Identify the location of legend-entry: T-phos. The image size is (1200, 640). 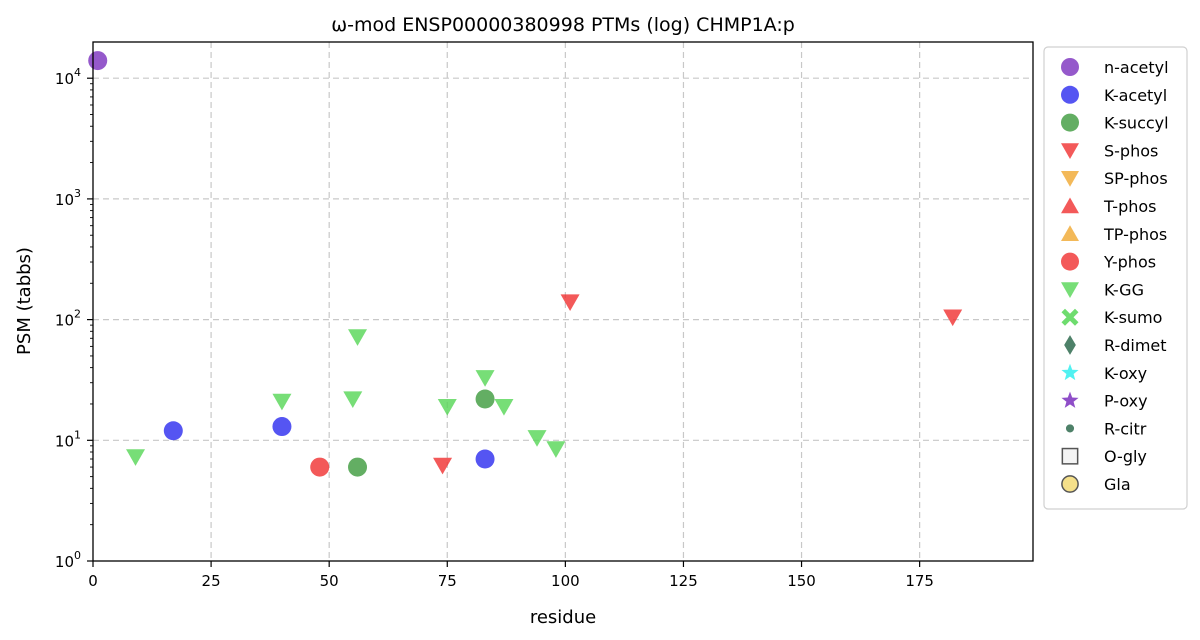
(1109, 206).